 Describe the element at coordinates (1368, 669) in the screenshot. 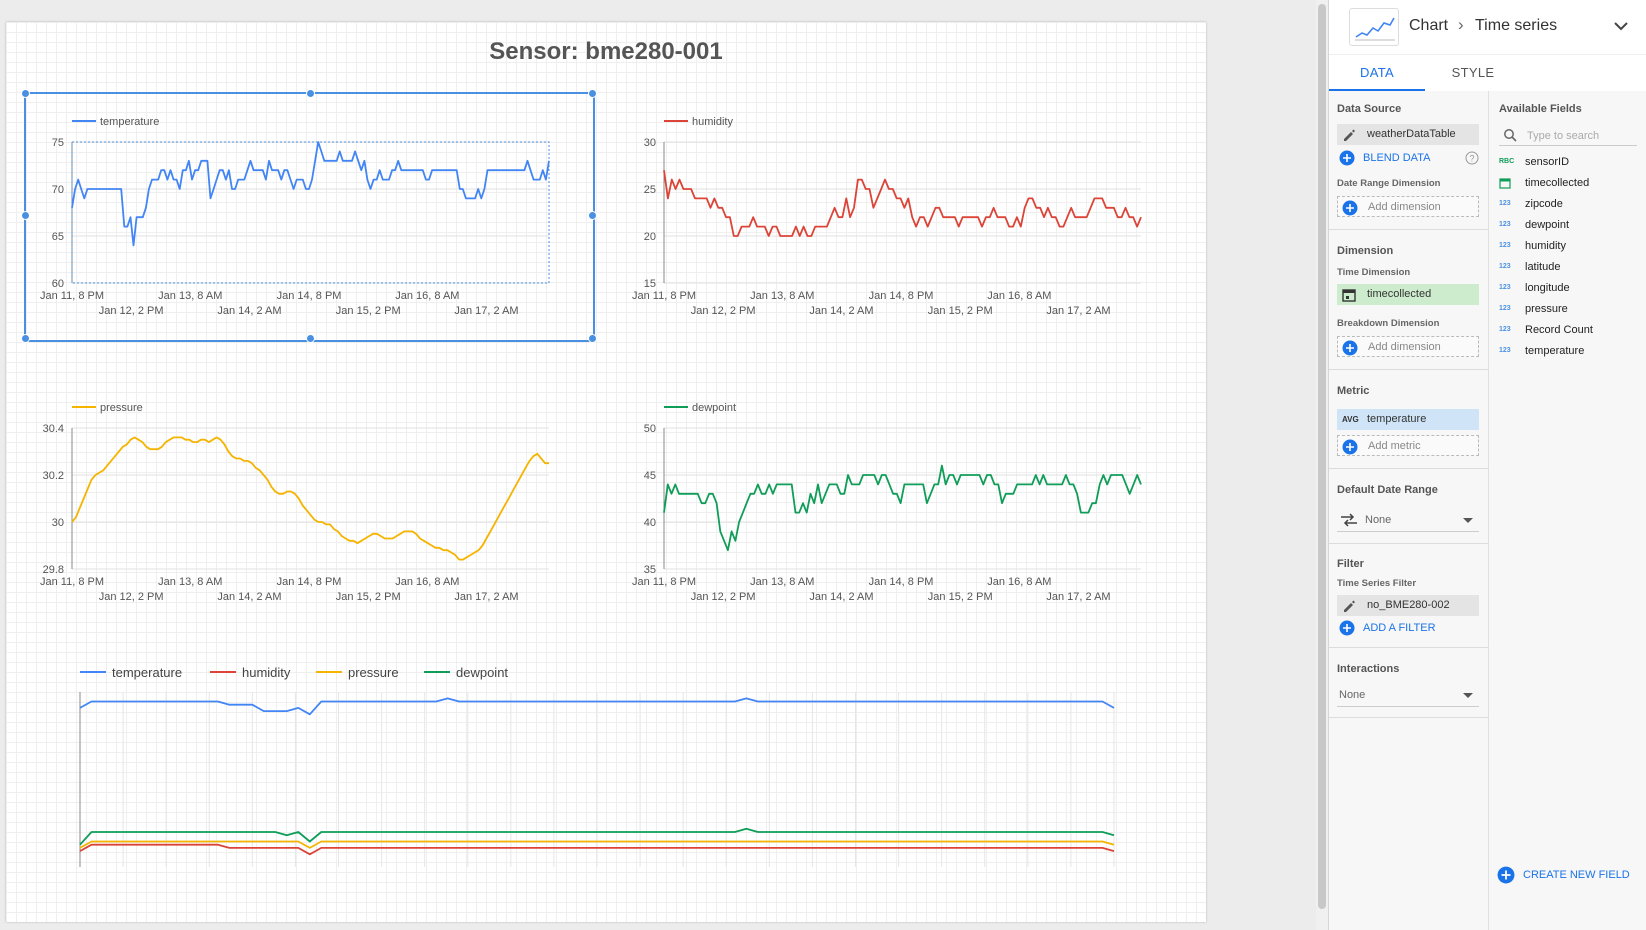

I see `interactions-title: Interactions` at that location.